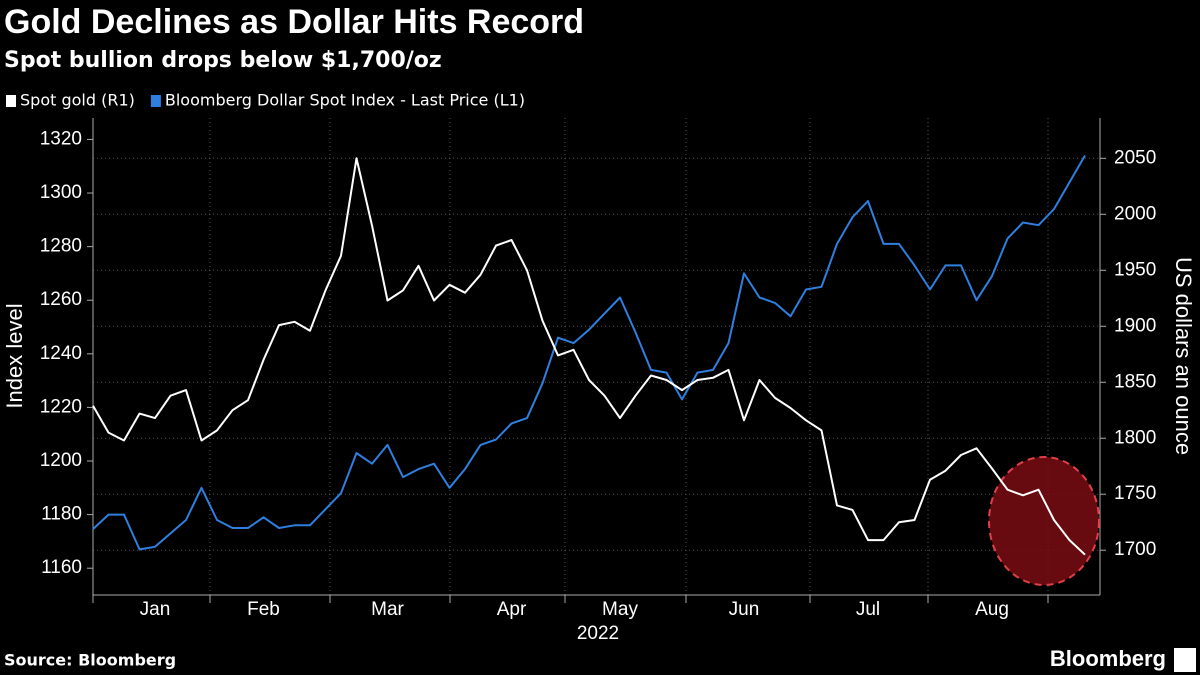 The image size is (1200, 675). Describe the element at coordinates (1135, 381) in the screenshot. I see `y2-tick-label: 1850` at that location.